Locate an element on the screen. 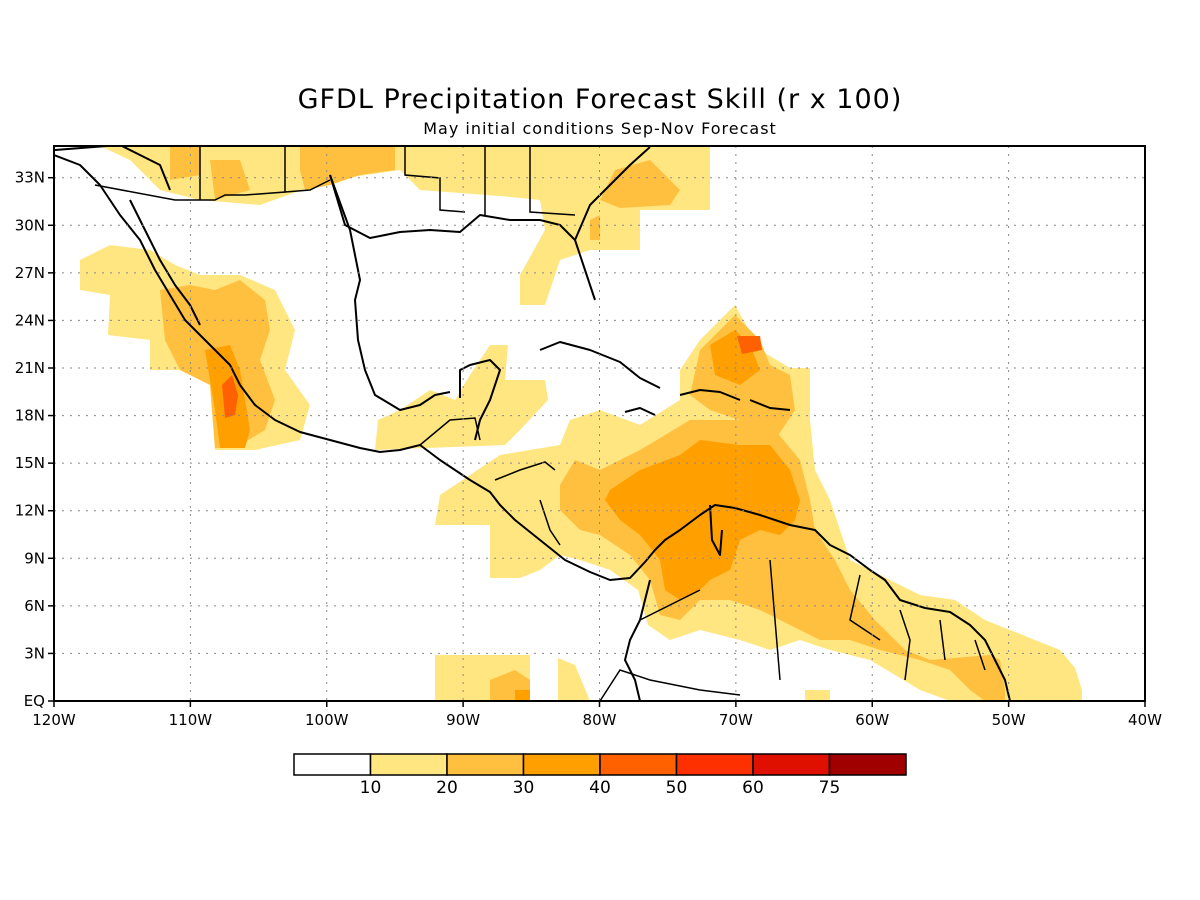 Image resolution: width=1200 pixels, height=900 pixels. x-tick-label: 120W is located at coordinates (54, 720).